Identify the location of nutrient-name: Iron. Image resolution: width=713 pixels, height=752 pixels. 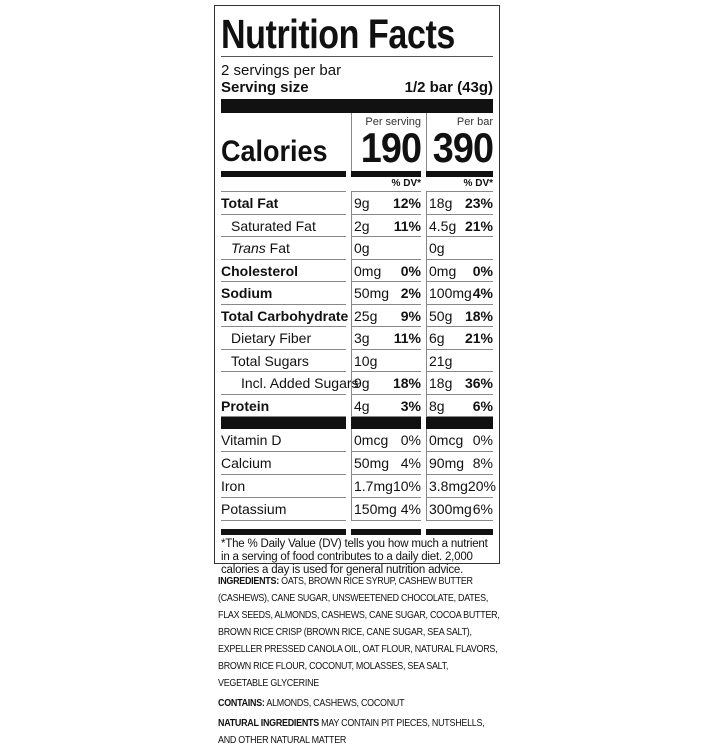
(283, 486).